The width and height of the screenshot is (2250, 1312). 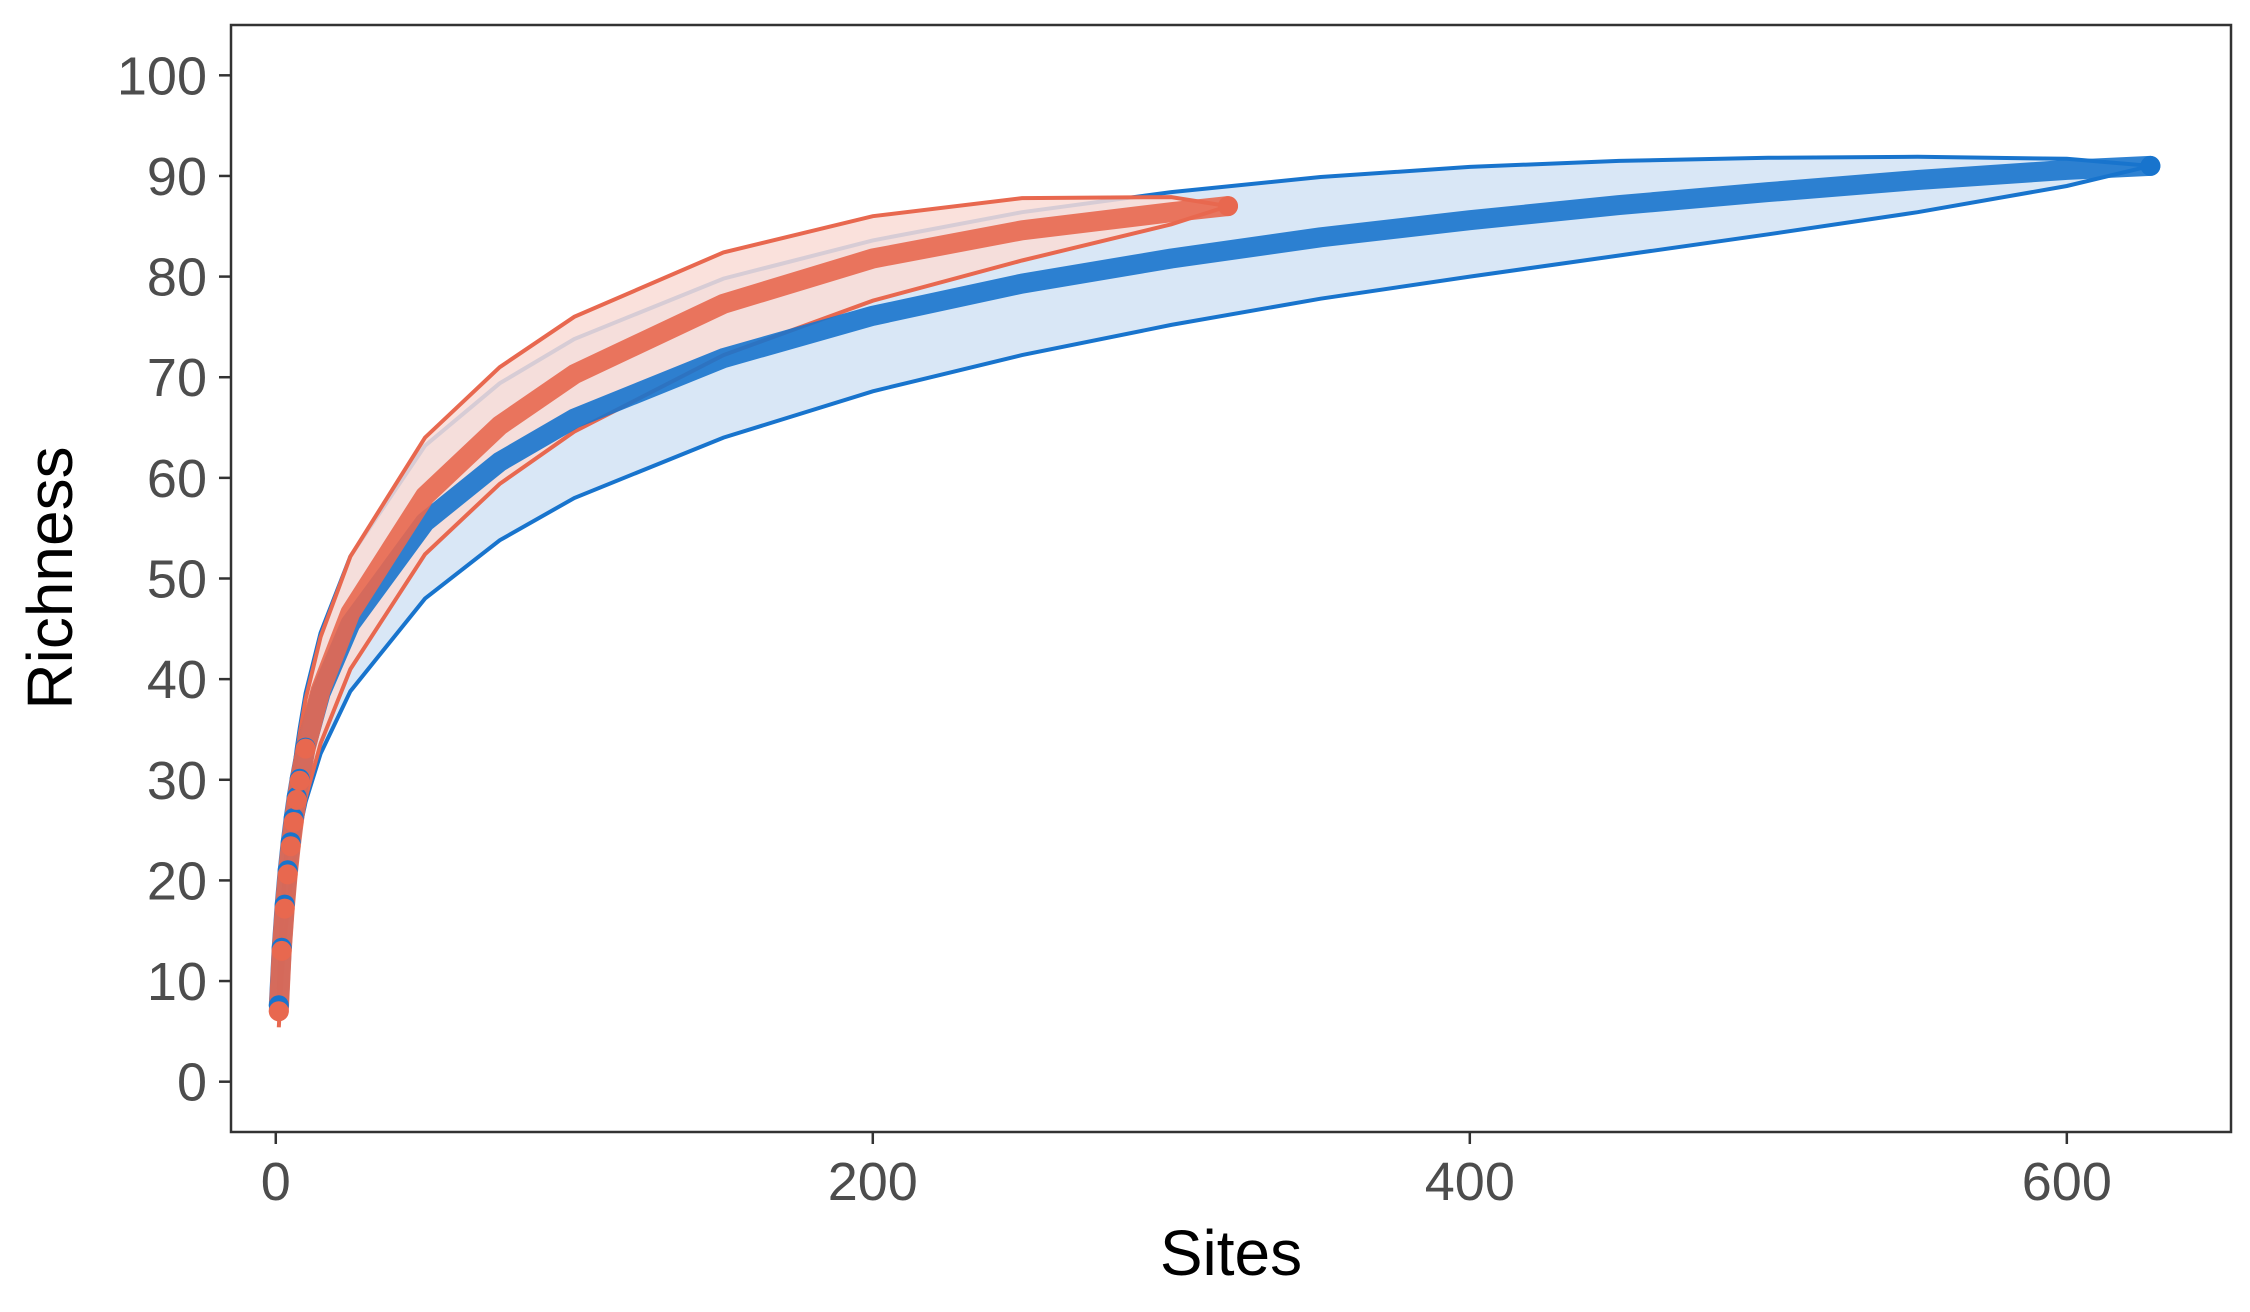 What do you see at coordinates (177, 881) in the screenshot?
I see `y-tick-label: 20` at bounding box center [177, 881].